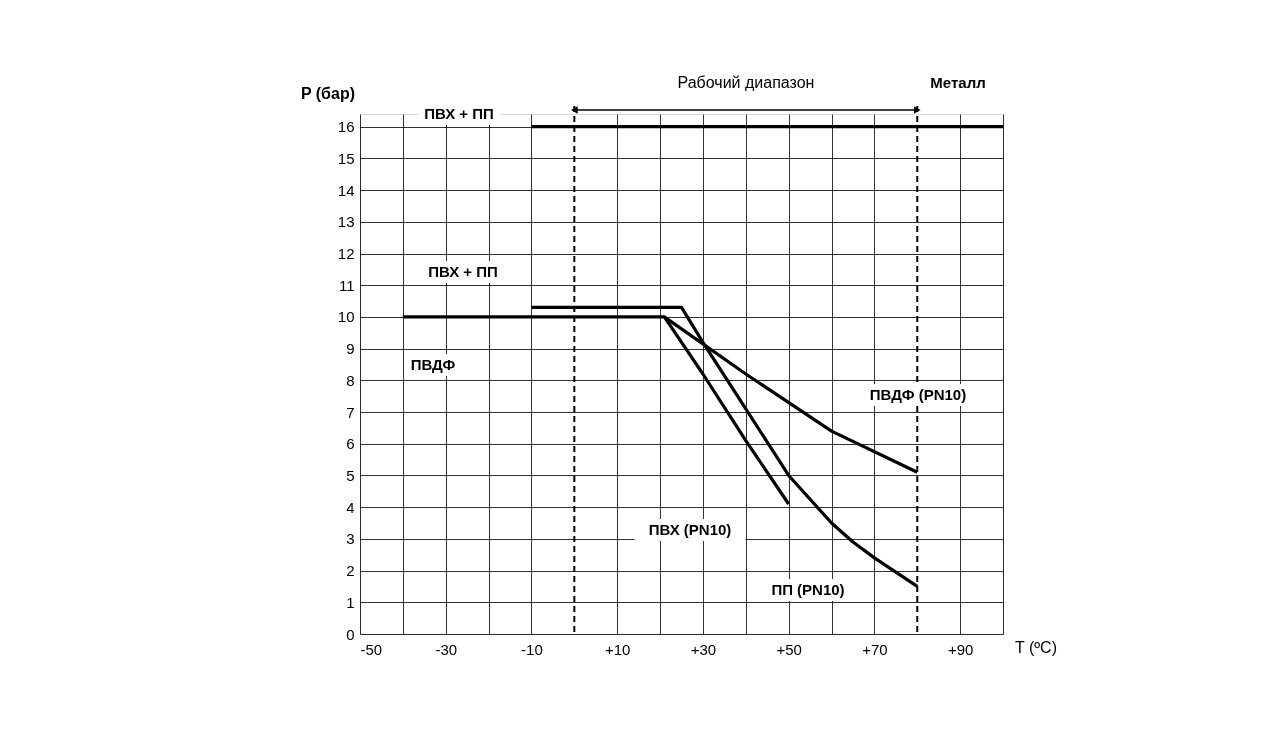 Image resolution: width=1273 pixels, height=733 pixels. Describe the element at coordinates (350, 539) in the screenshot. I see `y-tick-label: 3` at that location.